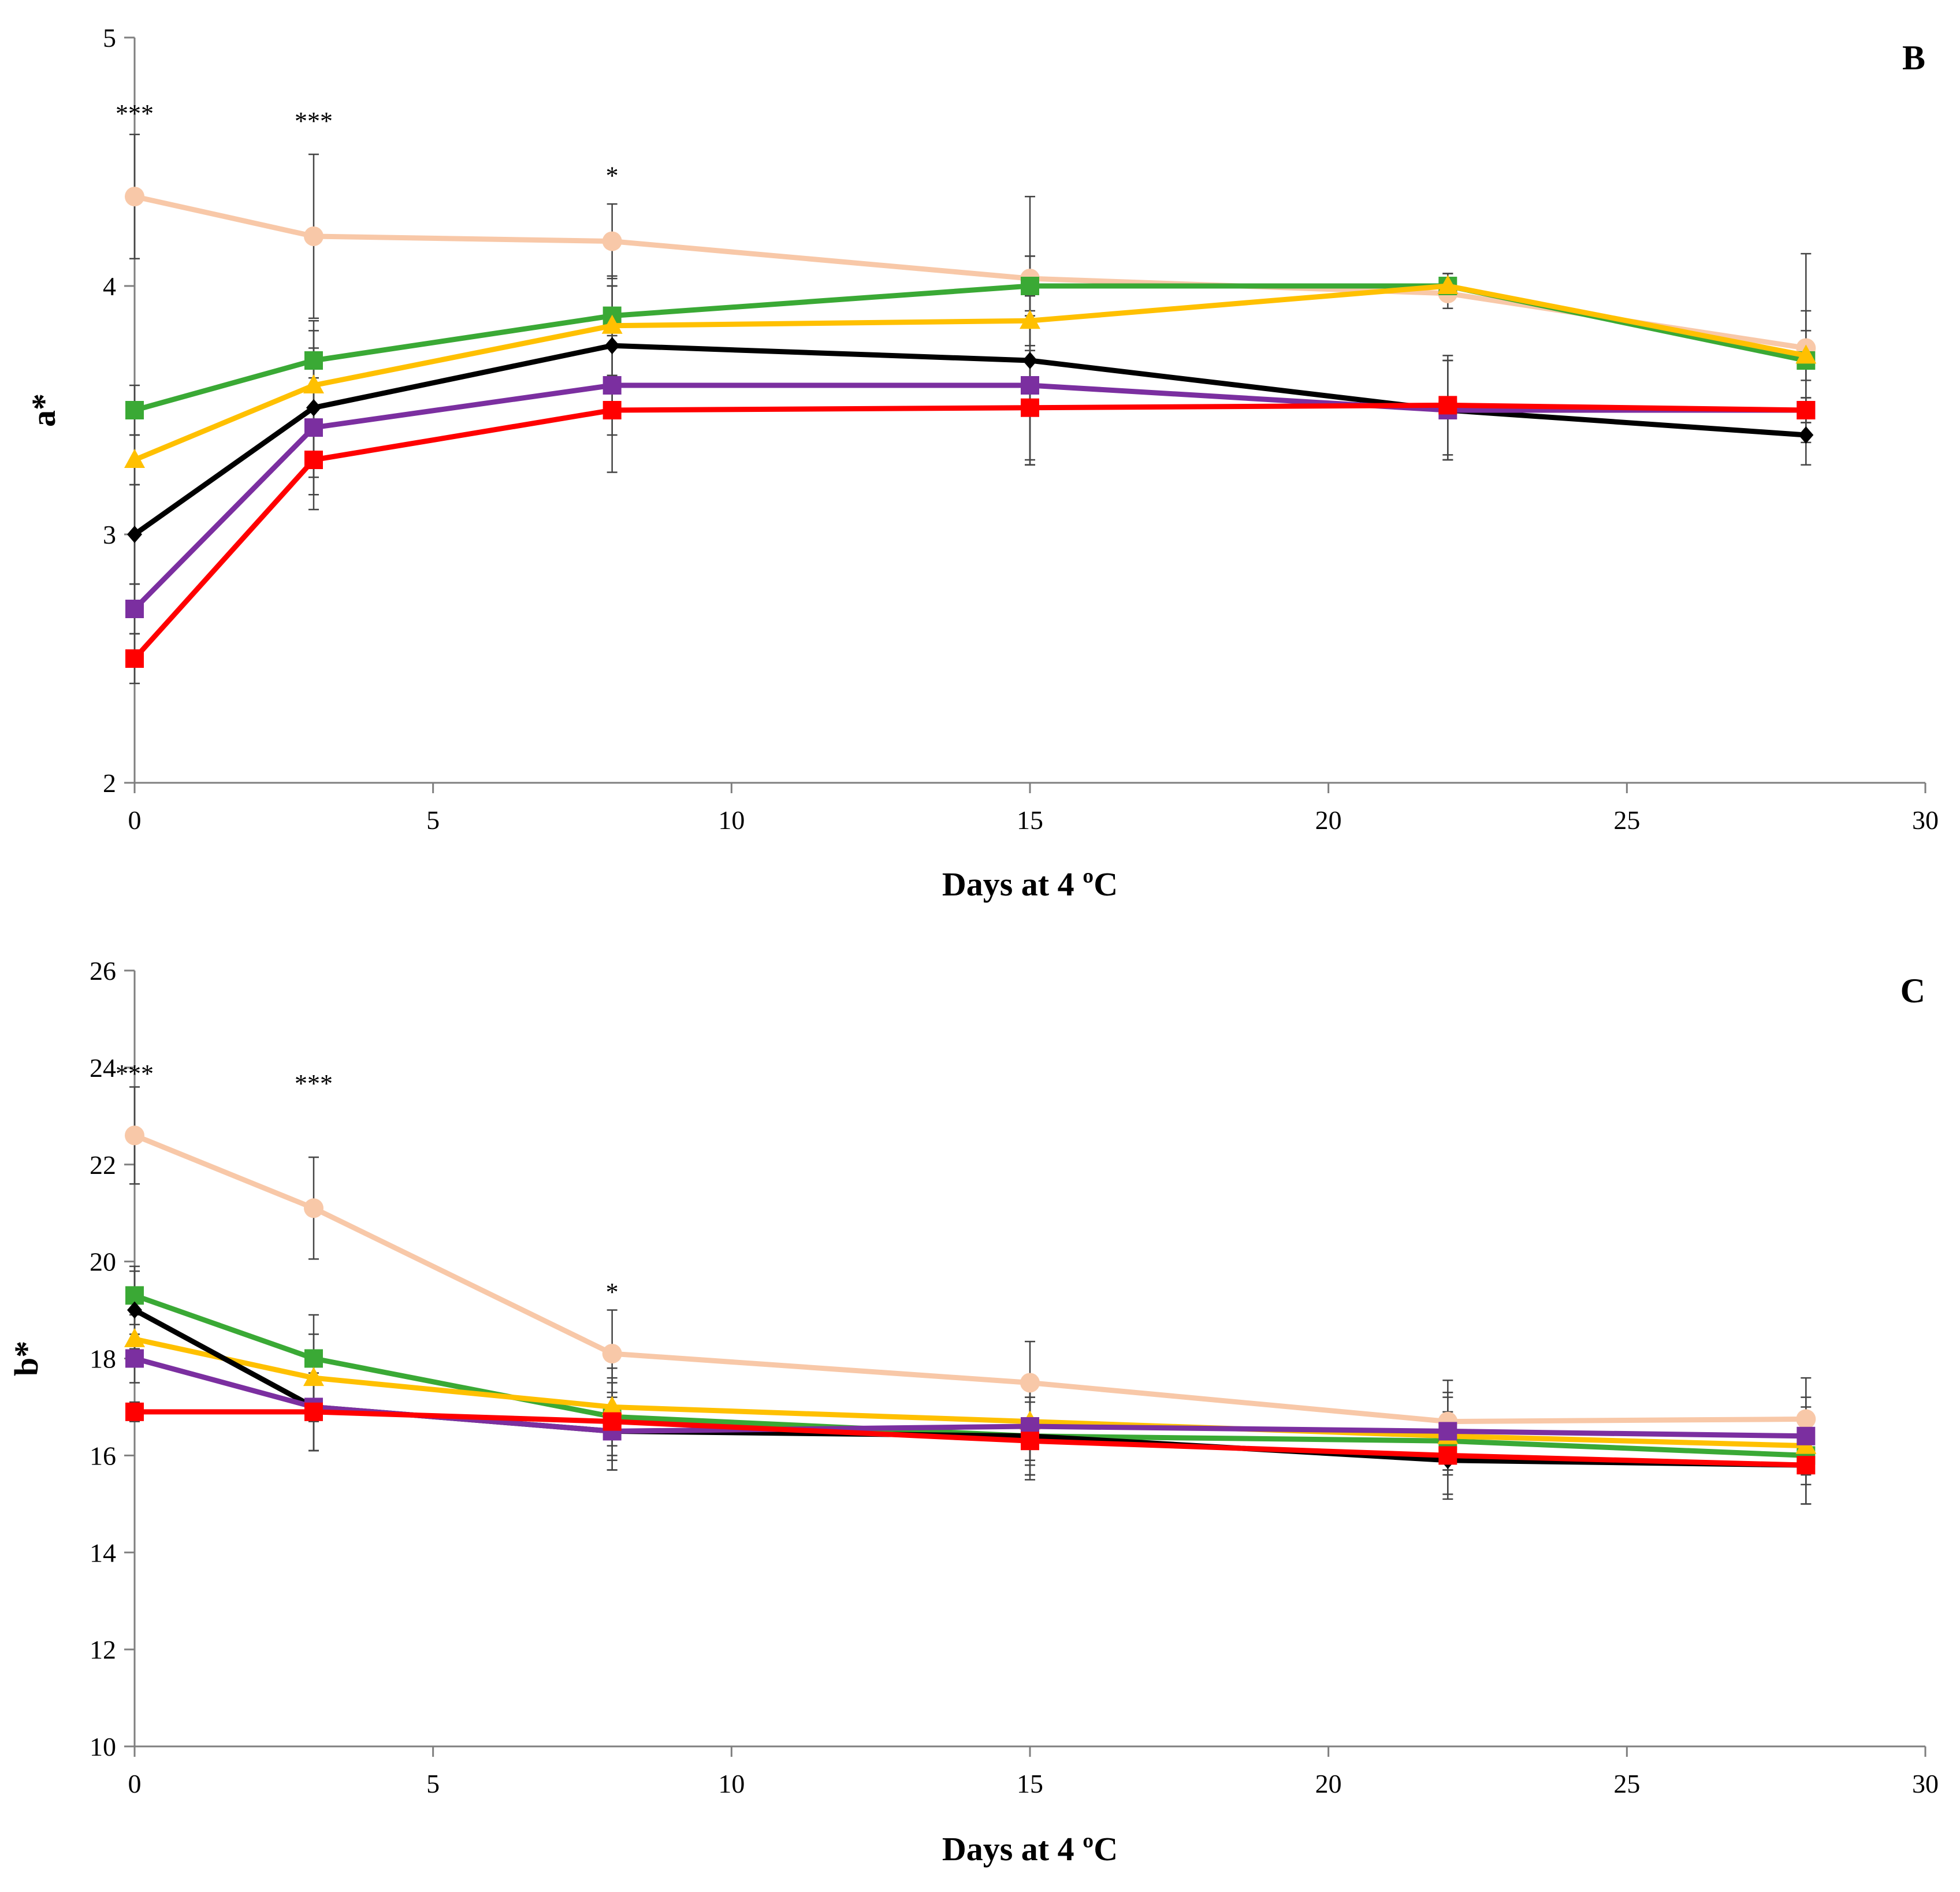 The height and width of the screenshot is (1892, 1960). Describe the element at coordinates (103, 1068) in the screenshot. I see `y-tick-label: 24` at that location.